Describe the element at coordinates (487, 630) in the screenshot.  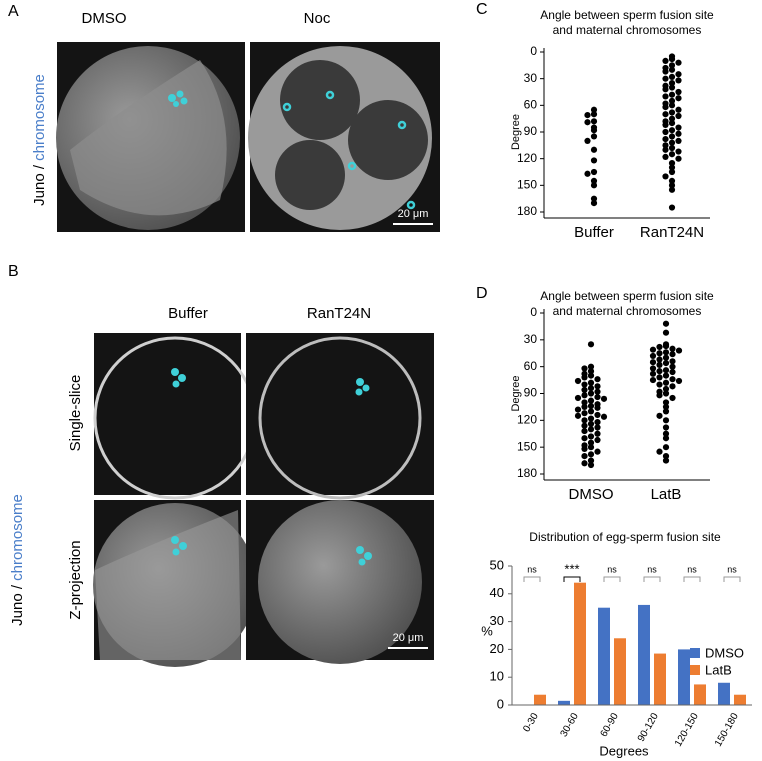
I see `y-axis-label: %` at that location.